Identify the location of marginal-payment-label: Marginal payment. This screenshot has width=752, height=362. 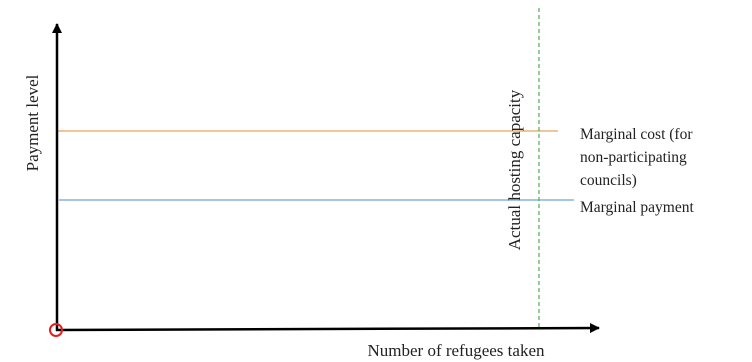
(637, 207).